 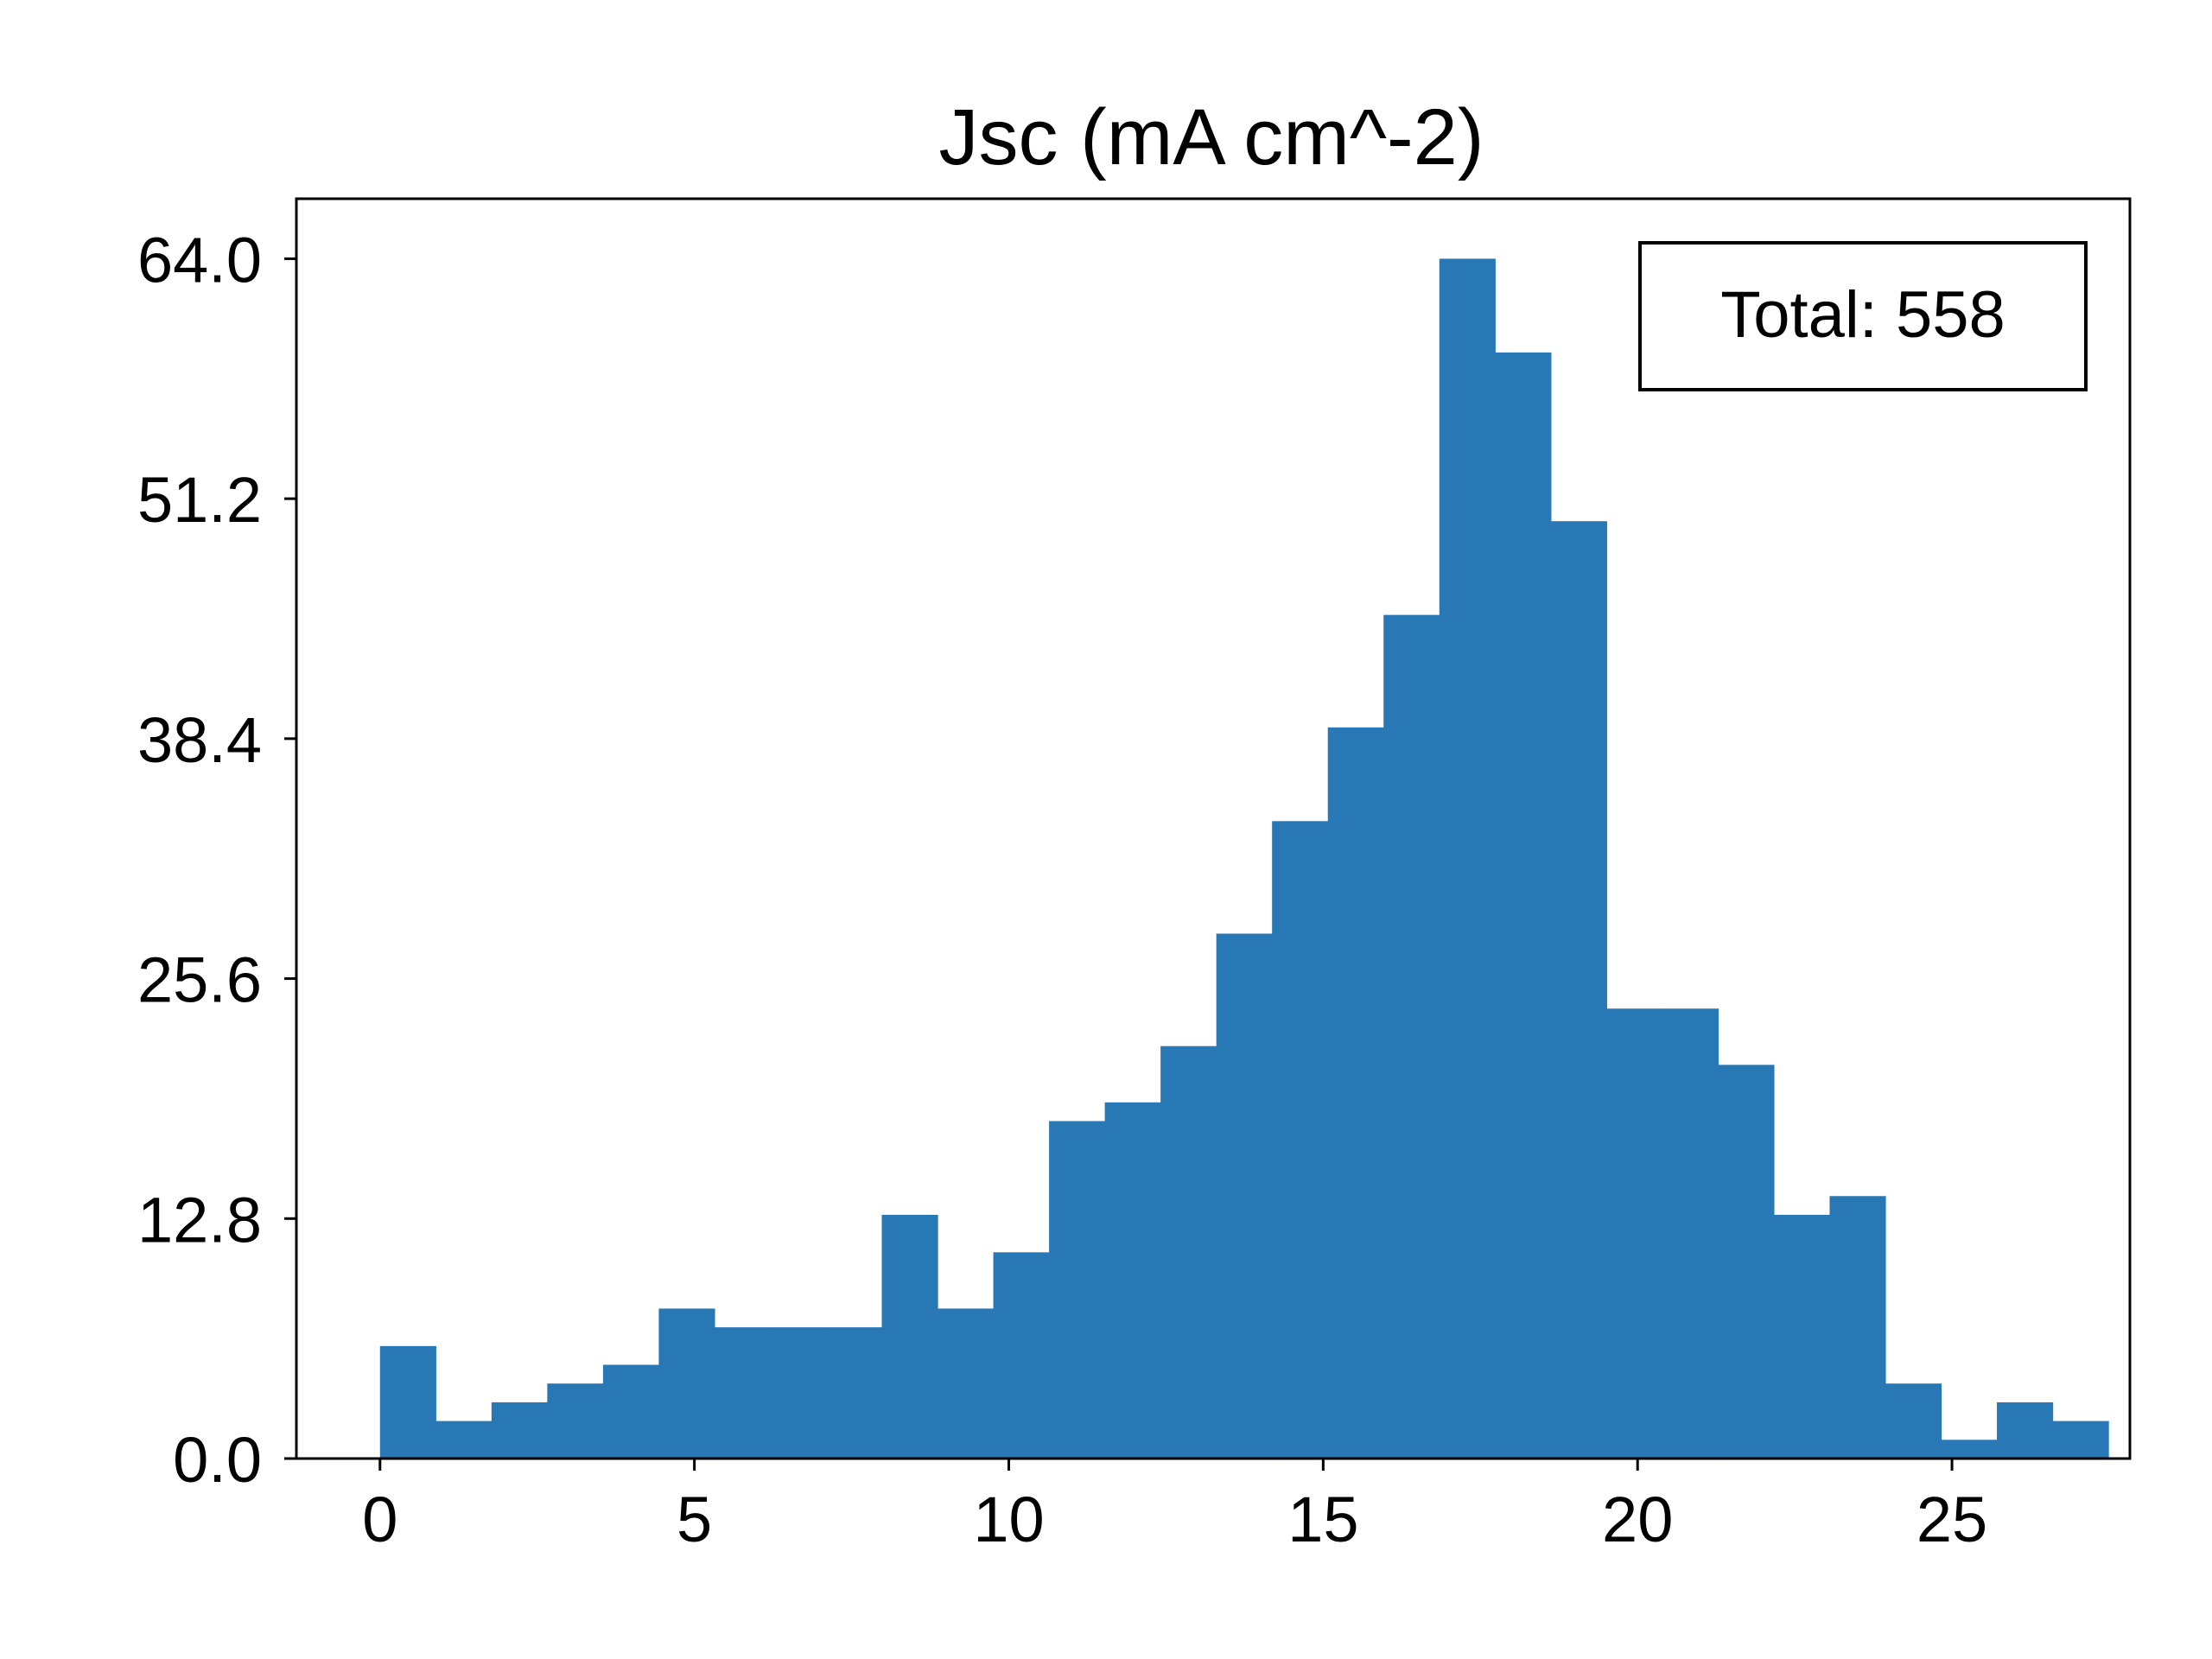 I want to click on y-tick-label: 25.6, so click(x=199, y=980).